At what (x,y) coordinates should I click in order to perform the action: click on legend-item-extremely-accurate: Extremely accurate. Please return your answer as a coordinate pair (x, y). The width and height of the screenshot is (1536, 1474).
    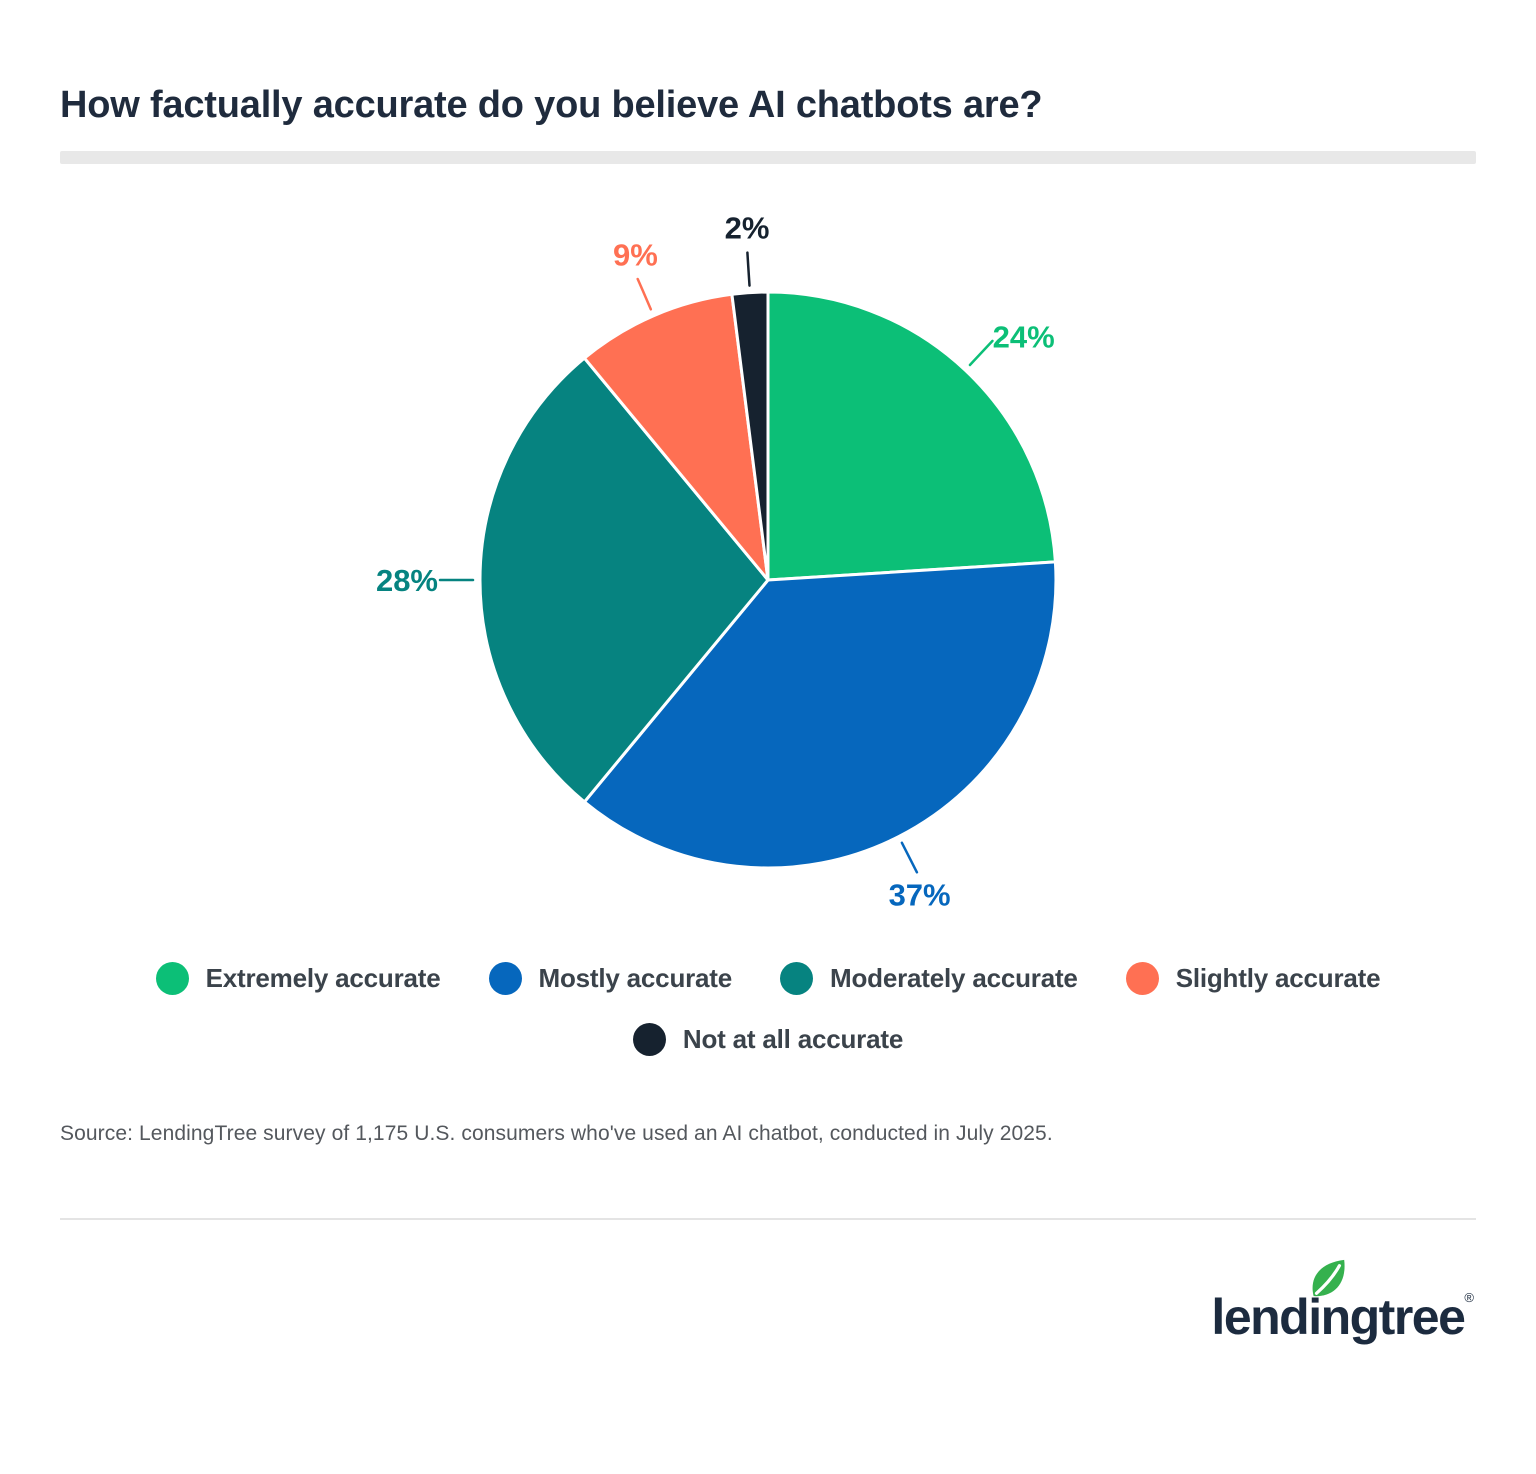
    Looking at the image, I should click on (298, 978).